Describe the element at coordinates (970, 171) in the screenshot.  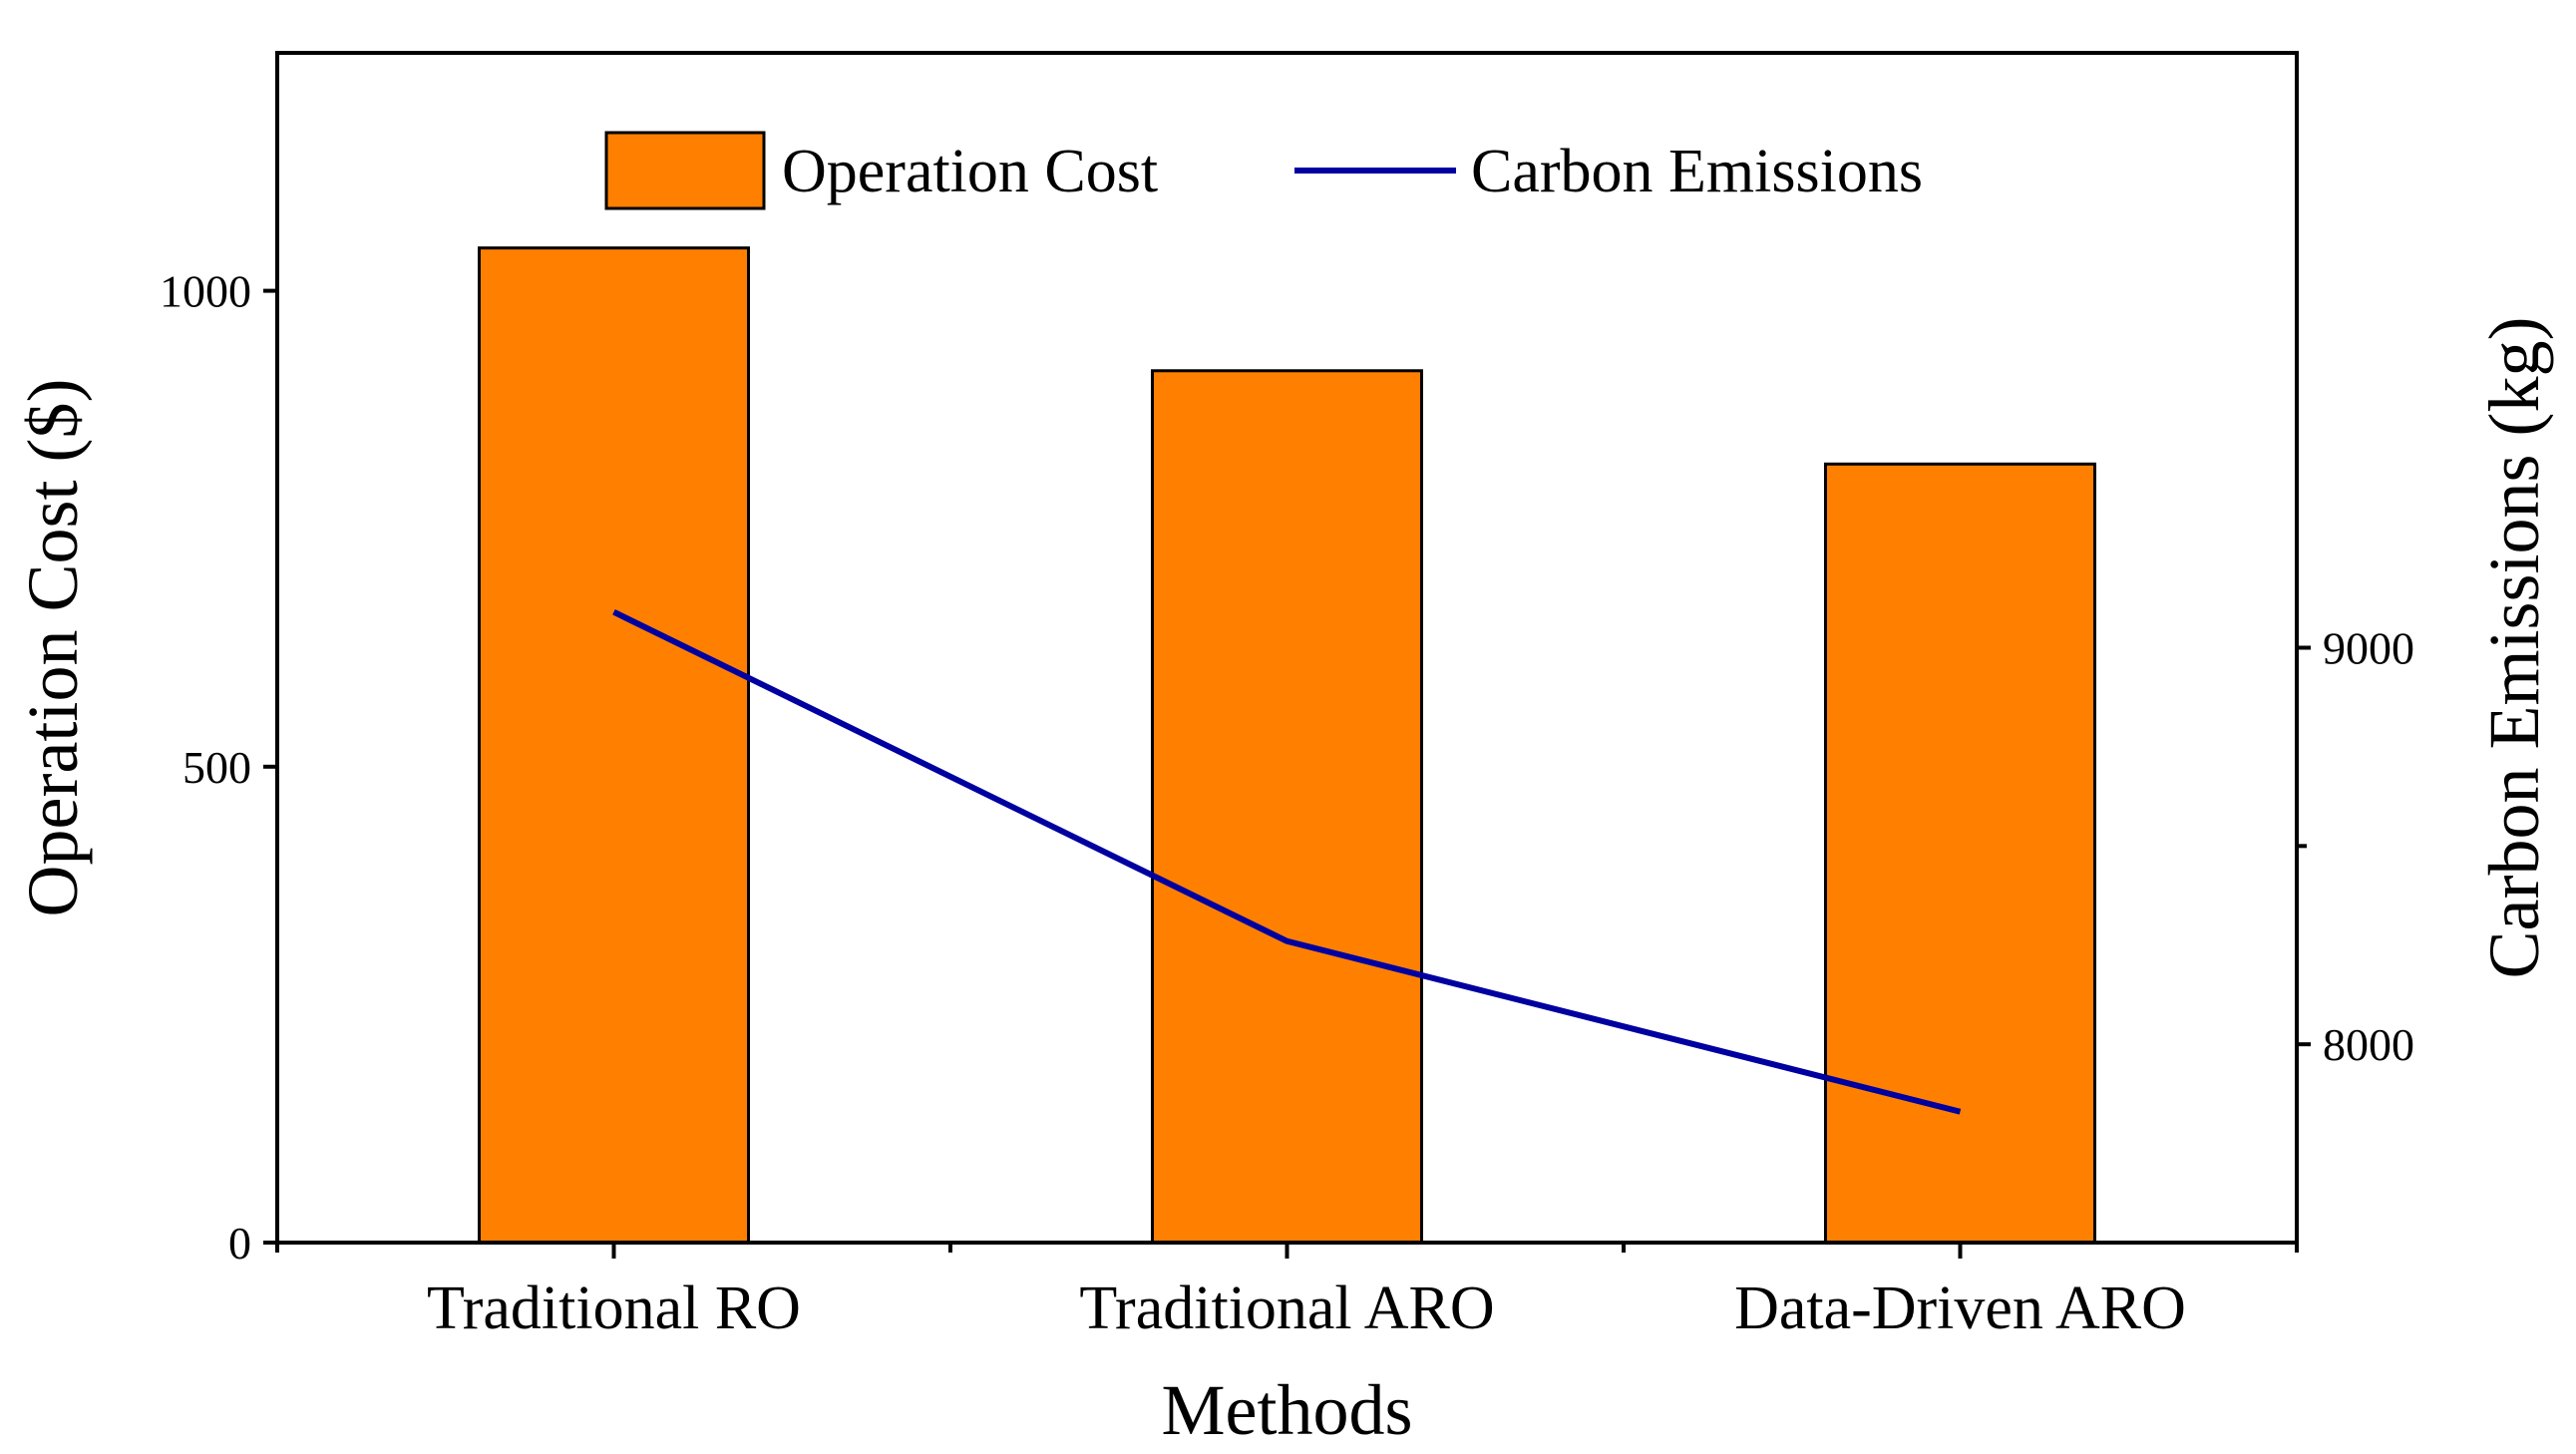
I see `legend-label-operation-cost: Operation Cost` at that location.